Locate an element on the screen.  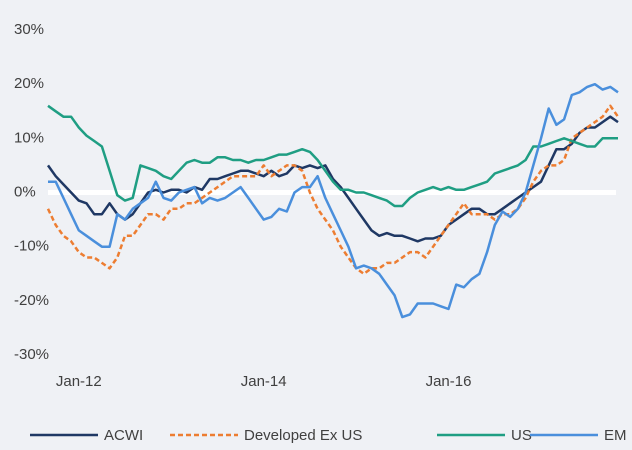
y-tick-label: -30% is located at coordinates (31, 354).